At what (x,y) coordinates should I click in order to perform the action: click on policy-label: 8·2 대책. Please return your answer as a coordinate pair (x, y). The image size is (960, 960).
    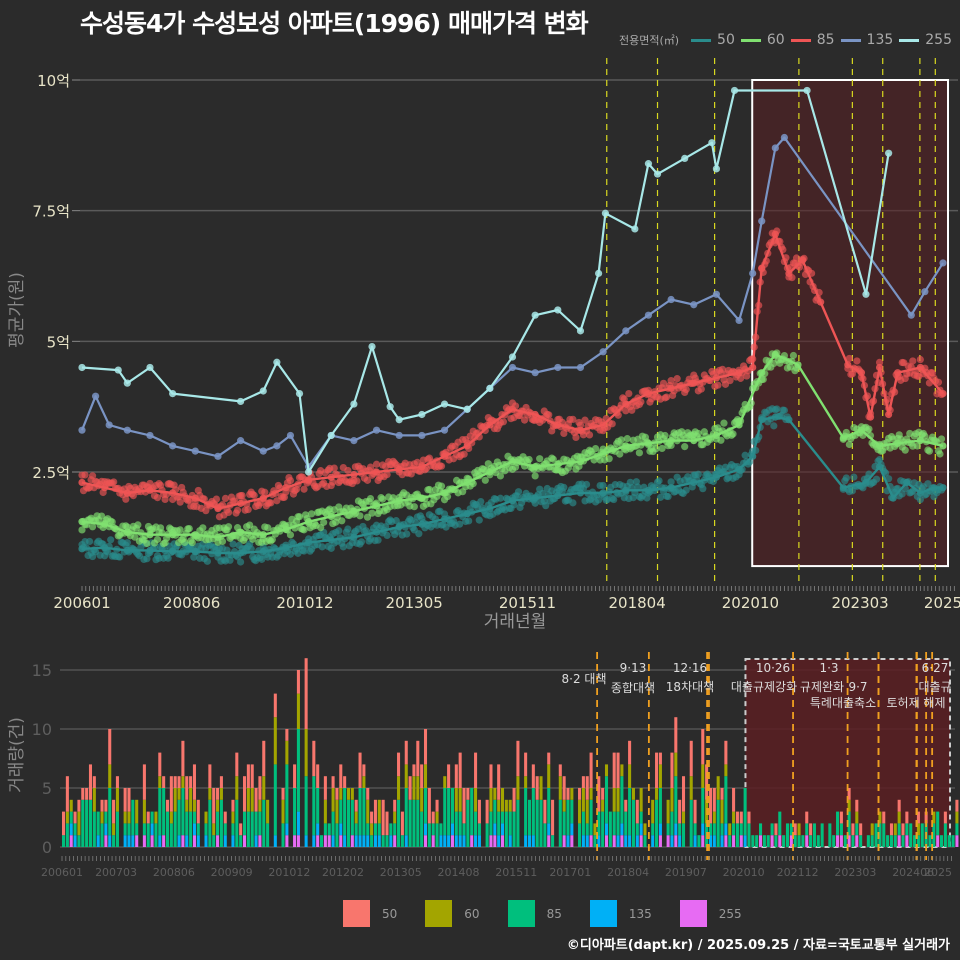
    Looking at the image, I should click on (584, 678).